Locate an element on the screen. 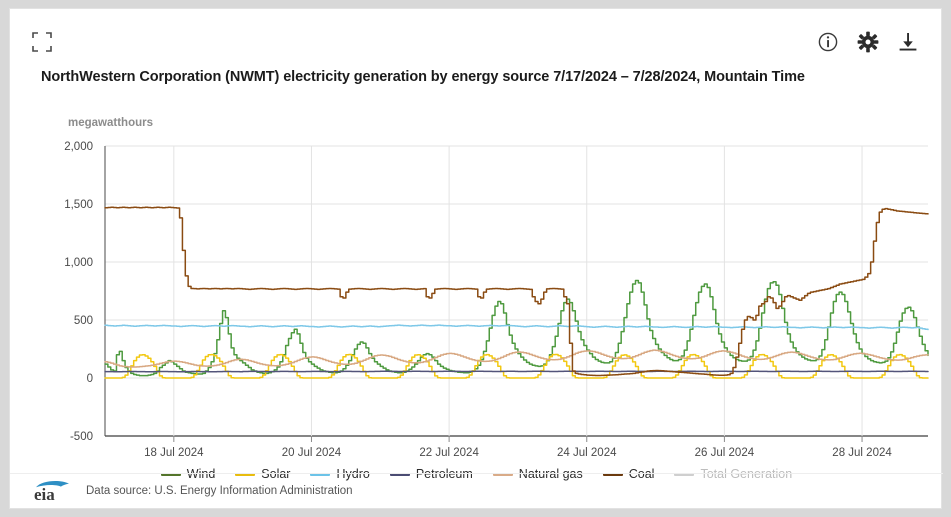  series-line-natural-gas is located at coordinates (516, 358).